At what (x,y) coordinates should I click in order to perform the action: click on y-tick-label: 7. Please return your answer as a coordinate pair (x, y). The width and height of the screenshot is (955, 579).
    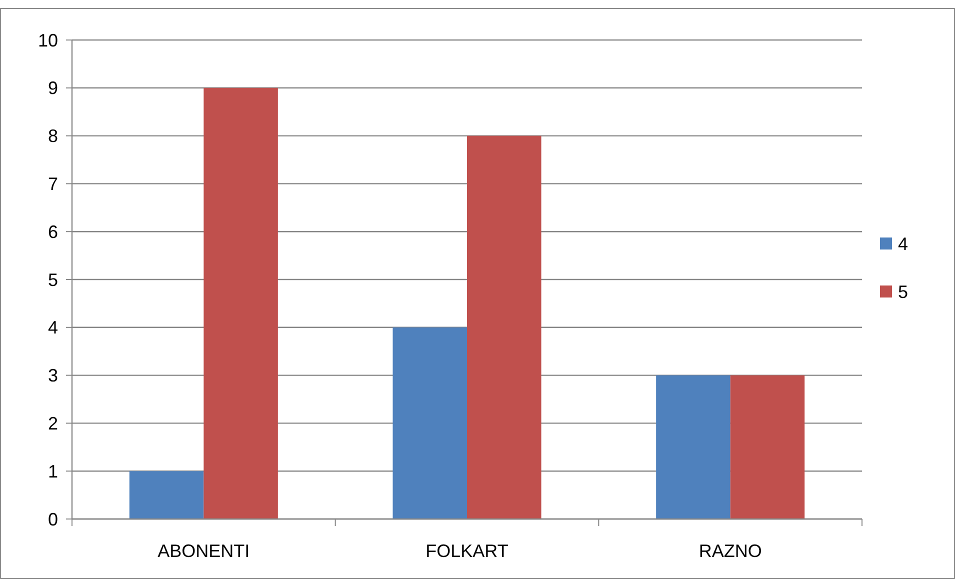
    Looking at the image, I should click on (53, 184).